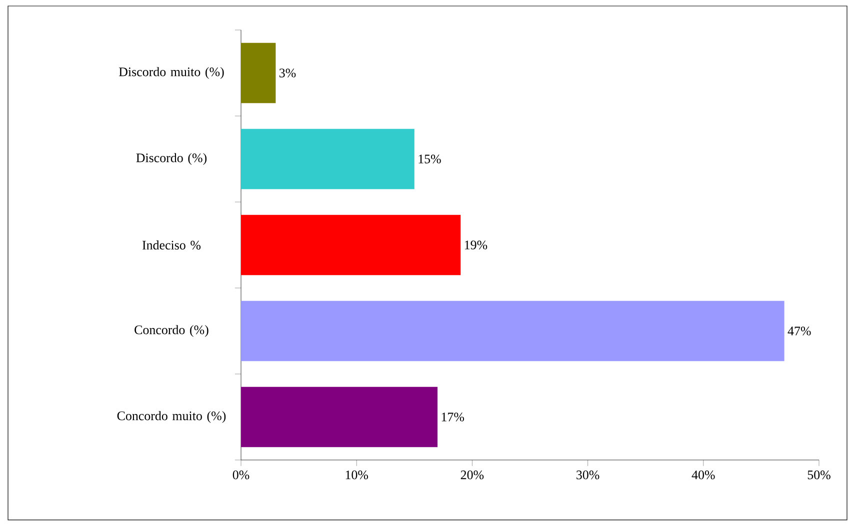 This screenshot has width=850, height=526. What do you see at coordinates (476, 245) in the screenshot?
I see `data-label: 19%` at bounding box center [476, 245].